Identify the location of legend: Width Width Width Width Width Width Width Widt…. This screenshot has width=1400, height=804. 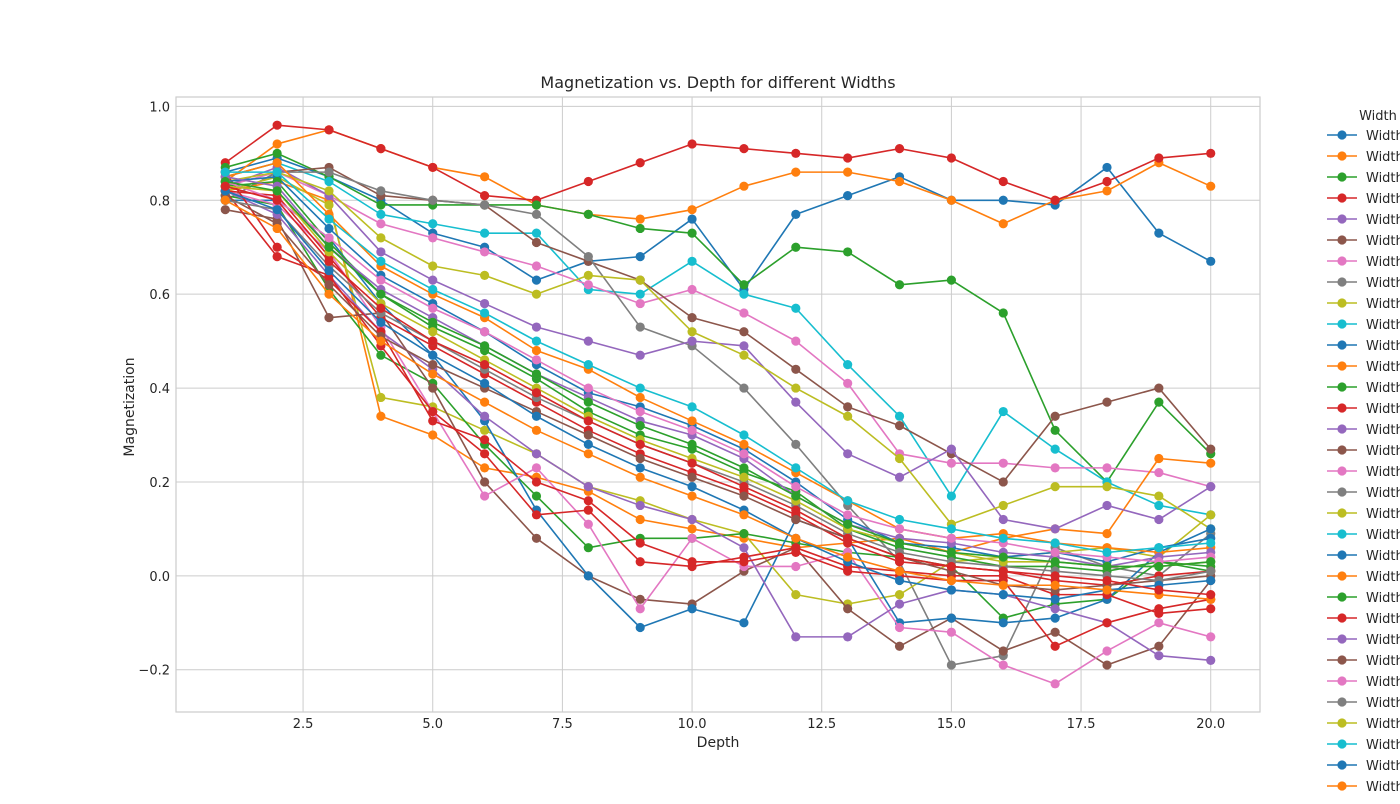
(1363, 456).